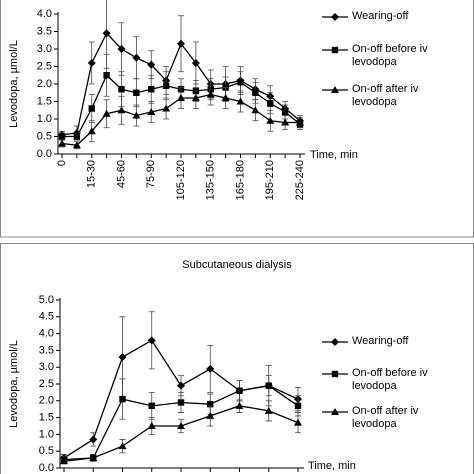 This screenshot has height=474, width=474. I want to click on x-tick-label: 165-180, so click(240, 180).